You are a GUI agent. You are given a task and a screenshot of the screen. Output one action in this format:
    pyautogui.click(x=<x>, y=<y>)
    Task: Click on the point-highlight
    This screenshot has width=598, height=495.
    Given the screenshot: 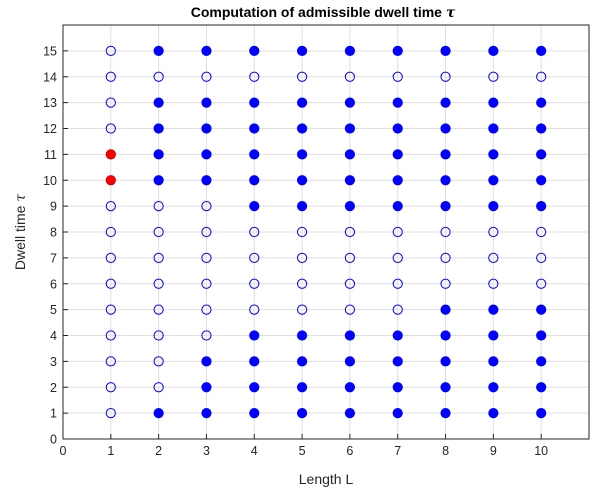 What is the action you would take?
    pyautogui.click(x=110, y=154)
    